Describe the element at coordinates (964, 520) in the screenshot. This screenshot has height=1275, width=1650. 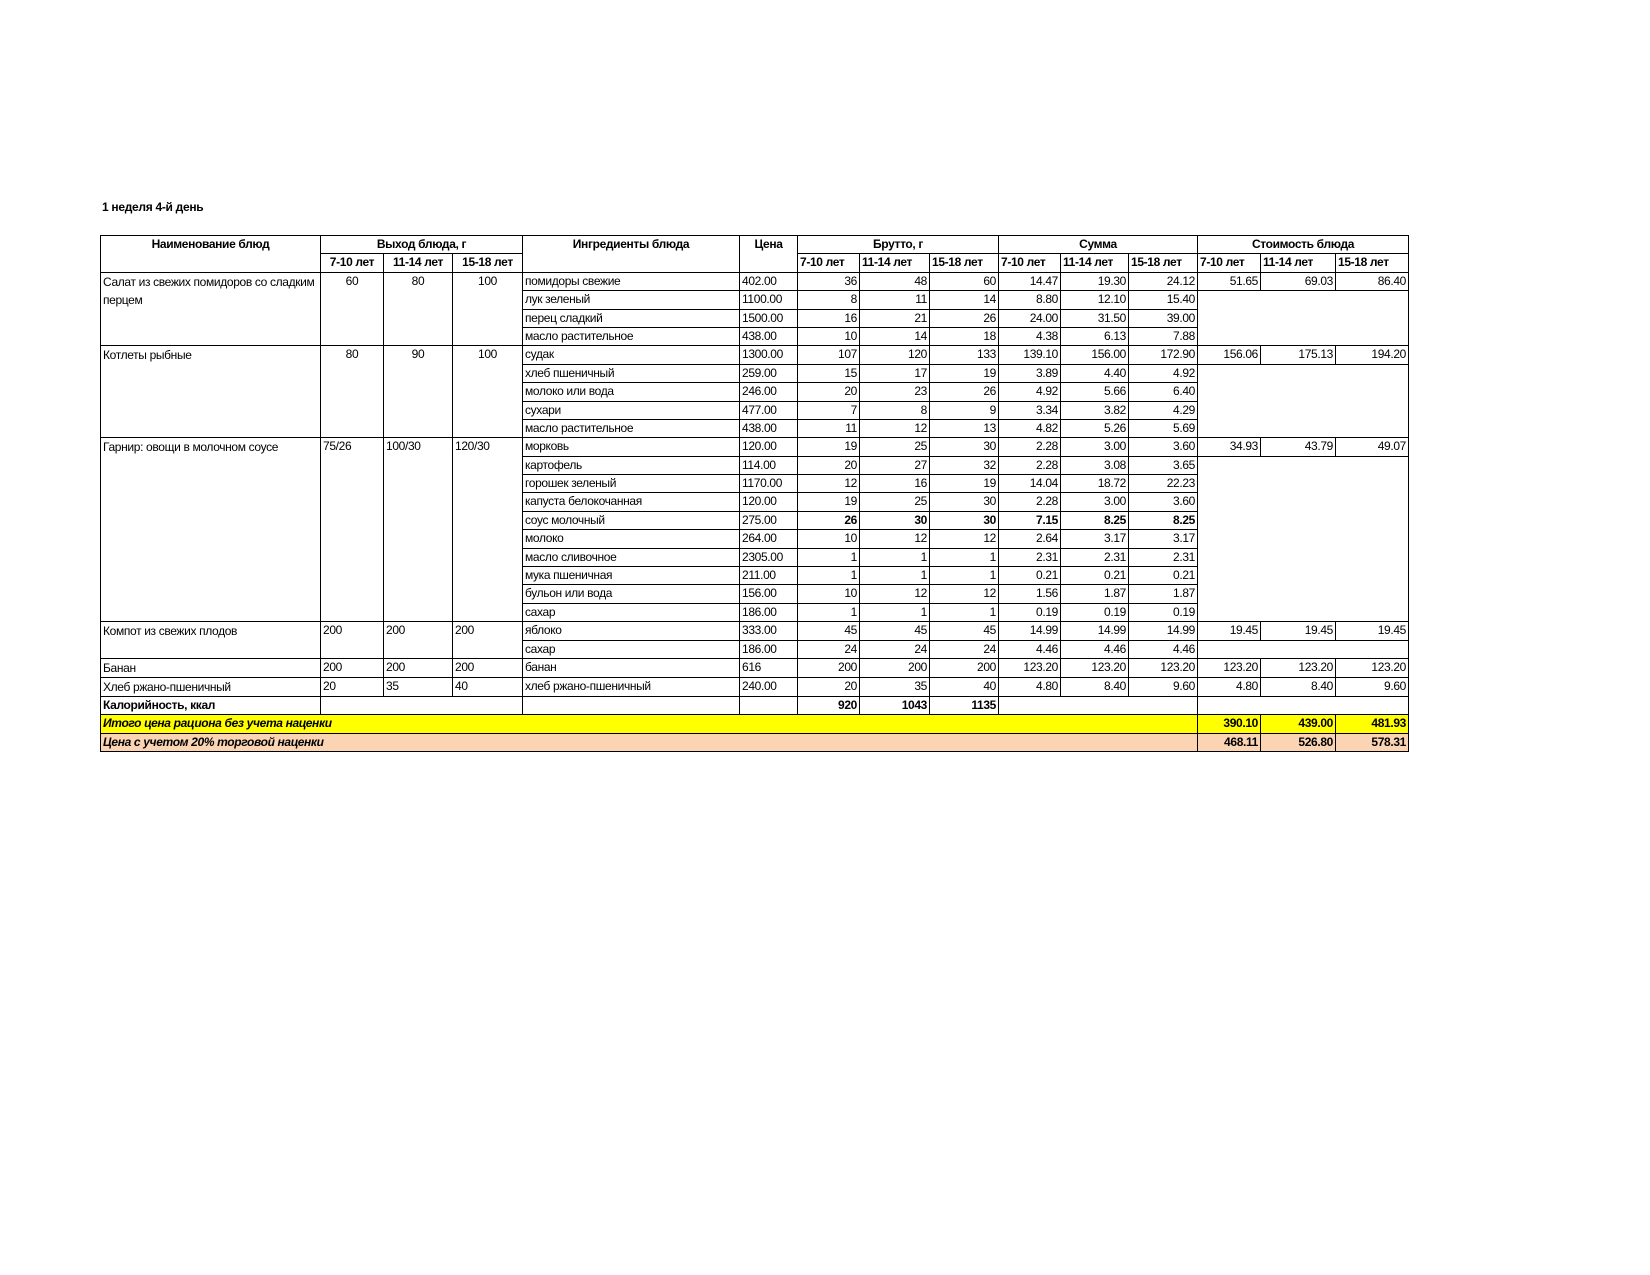
I see `ingredient-gross: 30` at that location.